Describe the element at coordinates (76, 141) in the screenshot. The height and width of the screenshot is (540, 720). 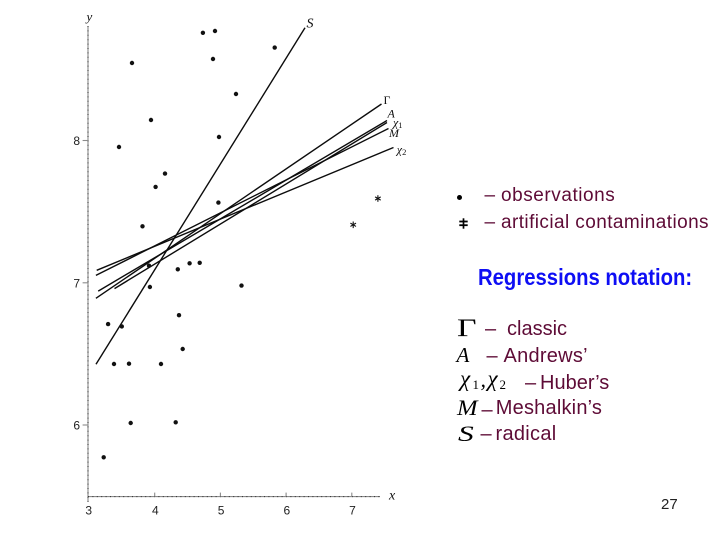
I see `svg-text: 8` at that location.